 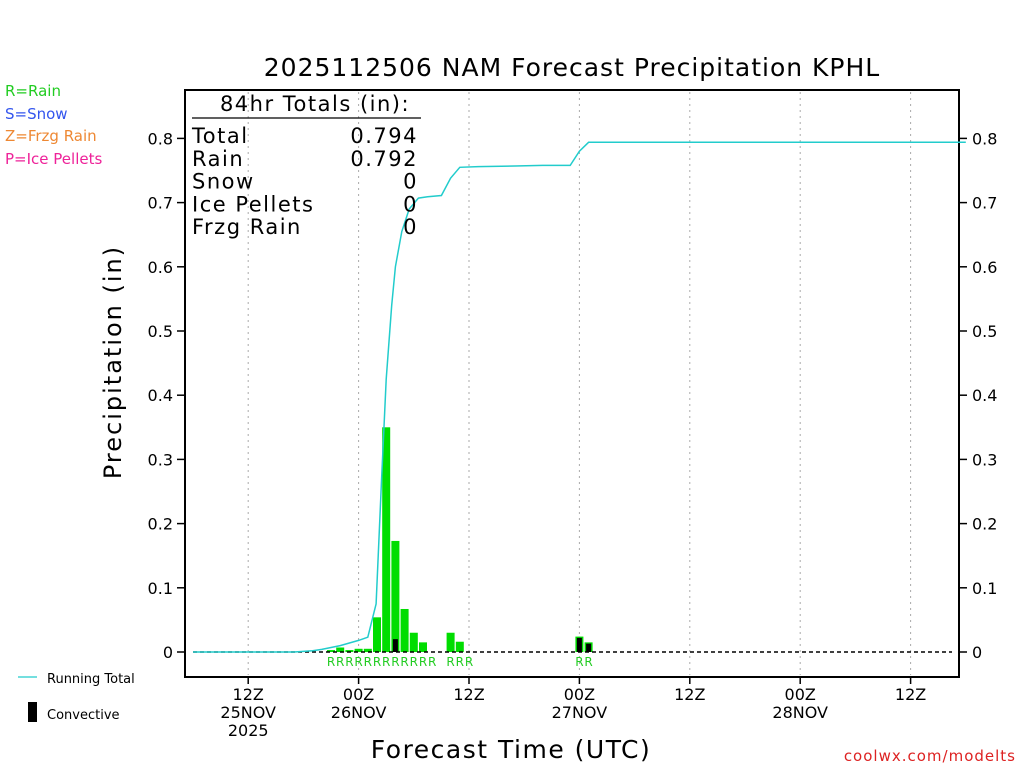 What do you see at coordinates (33, 91) in the screenshot?
I see `legend-rain: R=Rain` at bounding box center [33, 91].